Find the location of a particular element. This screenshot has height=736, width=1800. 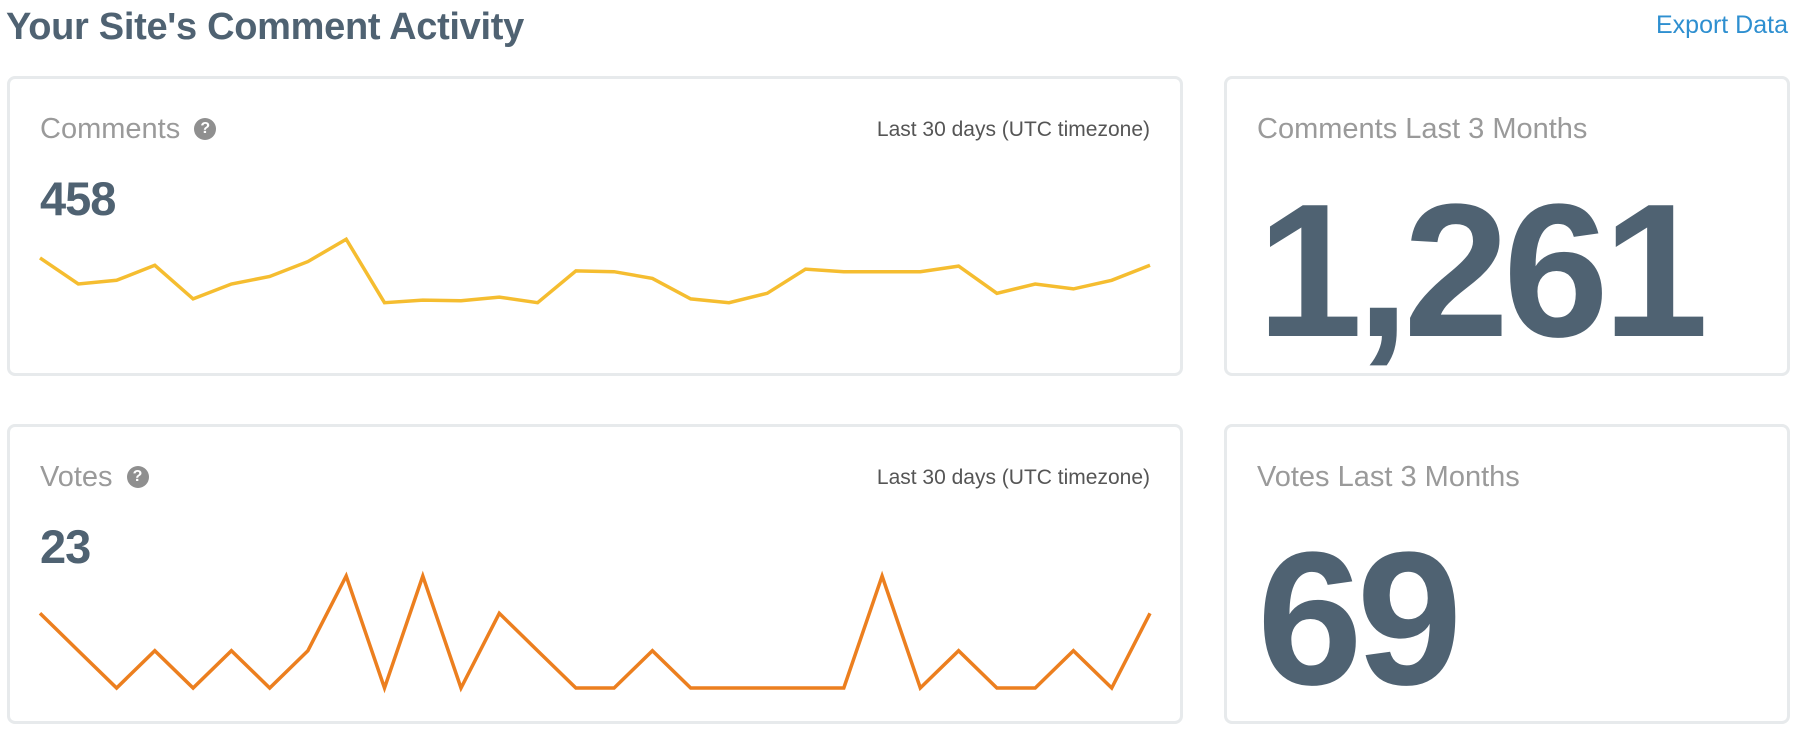

page-title: Your Site's Comment Activity is located at coordinates (265, 27).